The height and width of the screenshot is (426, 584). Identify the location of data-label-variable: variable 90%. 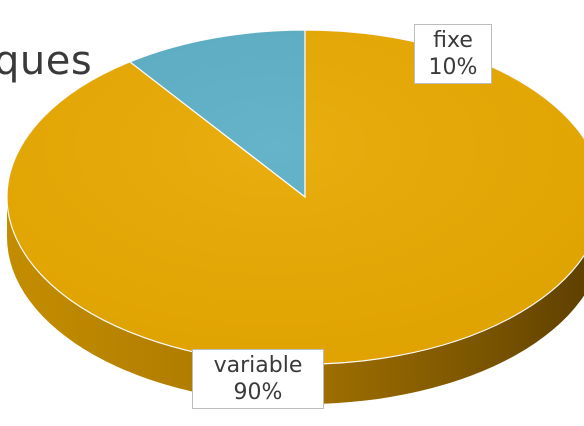
(258, 379).